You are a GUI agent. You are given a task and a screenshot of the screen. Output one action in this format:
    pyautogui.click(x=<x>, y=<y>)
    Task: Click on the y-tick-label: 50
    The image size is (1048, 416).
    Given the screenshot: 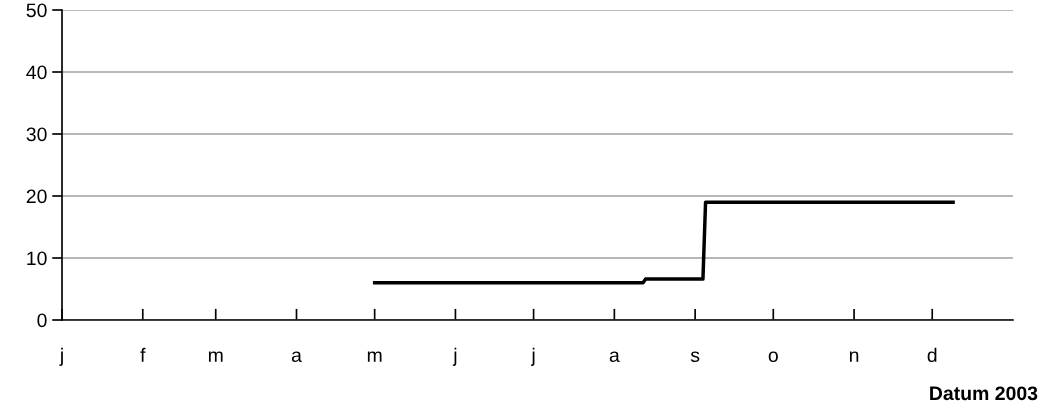 What is the action you would take?
    pyautogui.click(x=36, y=10)
    